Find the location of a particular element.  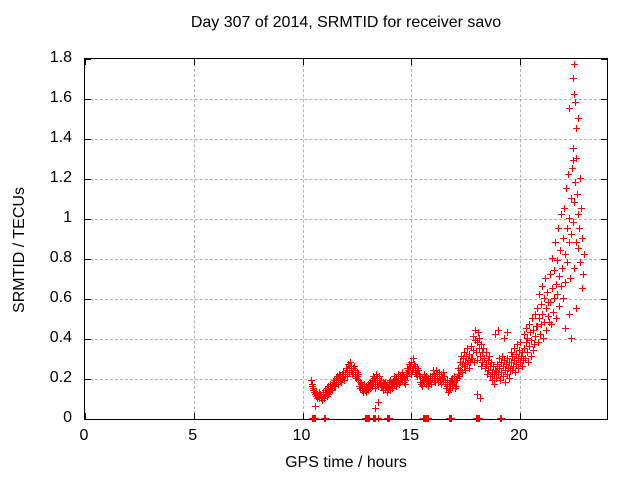

x-tick-label: 10 is located at coordinates (301, 435).